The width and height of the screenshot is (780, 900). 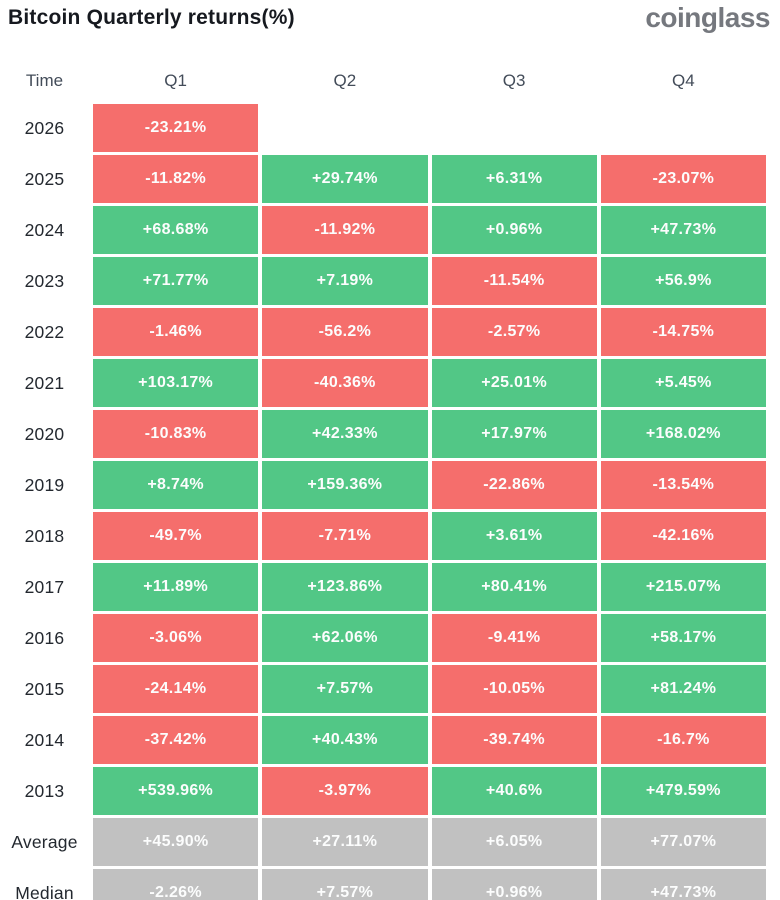 I want to click on return-cell-2013-q1: +539.96%, so click(x=176, y=791).